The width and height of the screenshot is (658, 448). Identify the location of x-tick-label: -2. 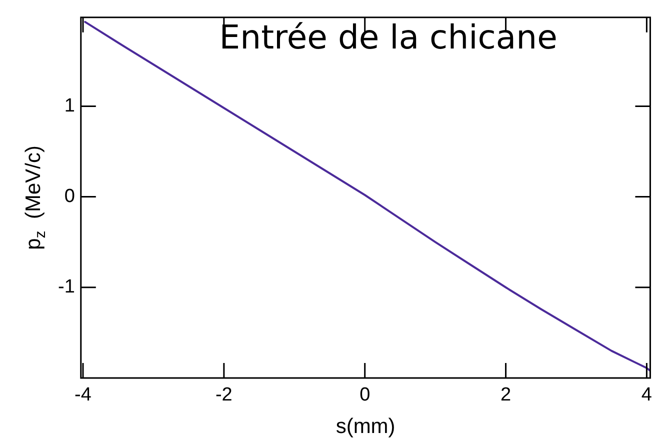
(223, 395).